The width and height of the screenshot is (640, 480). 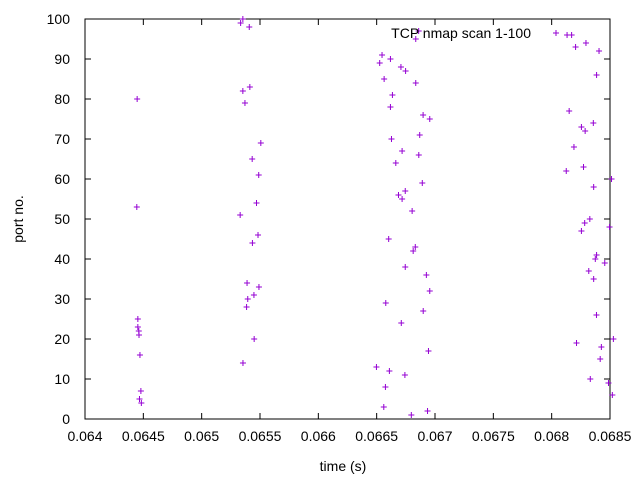 I want to click on legend-label: TCP nmap scan 1-100, so click(x=461, y=33).